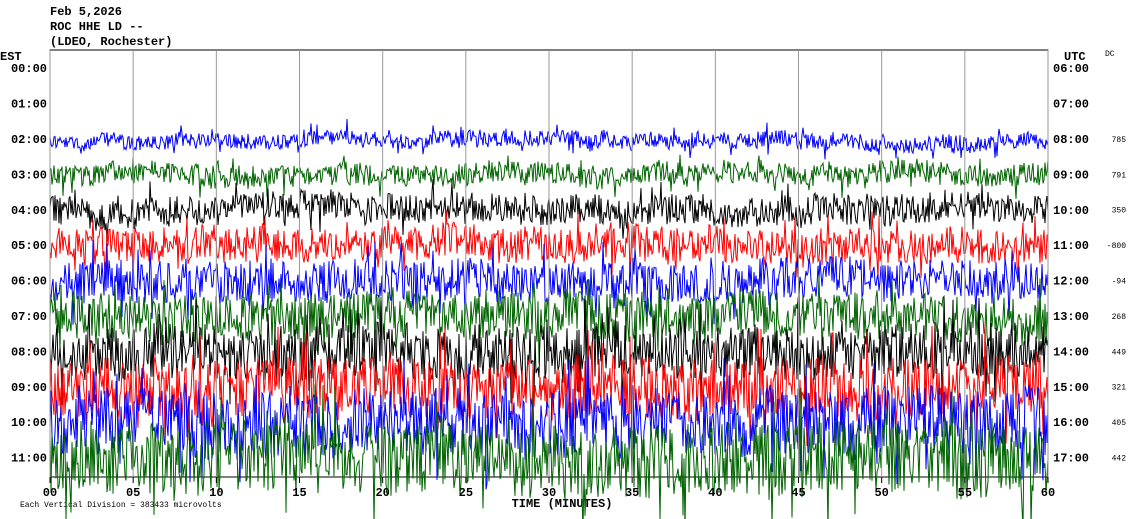 This screenshot has height=519, width=1130. What do you see at coordinates (1119, 459) in the screenshot?
I see `dc-value: 442` at bounding box center [1119, 459].